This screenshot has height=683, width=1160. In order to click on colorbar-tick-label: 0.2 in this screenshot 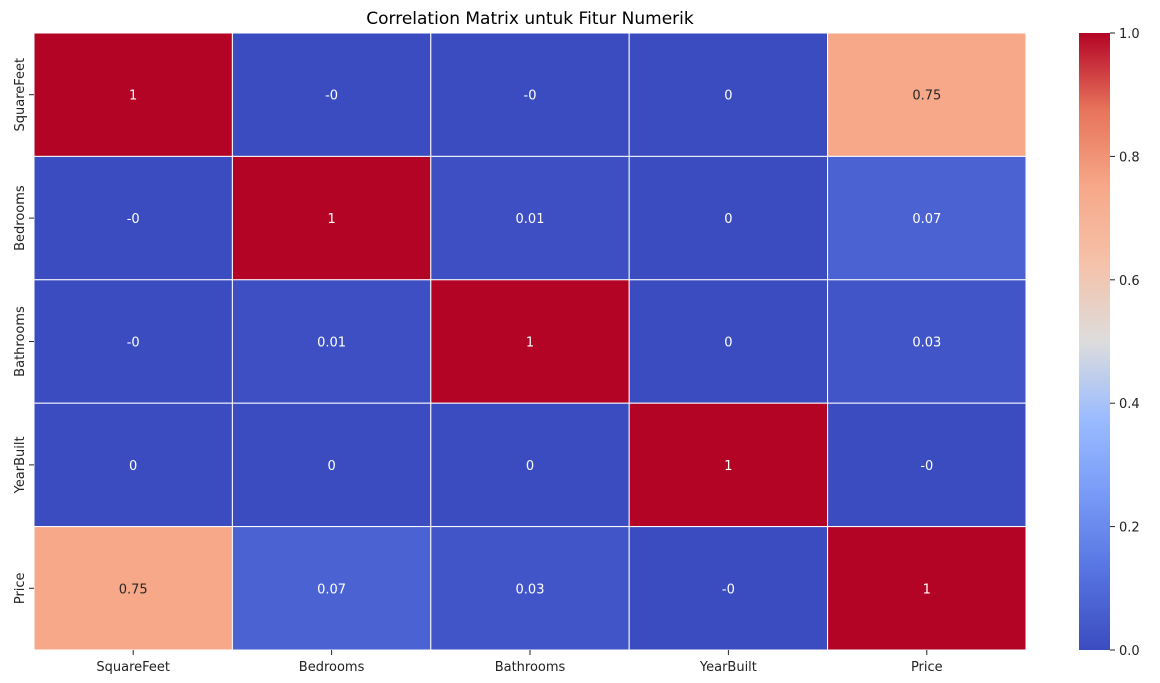, I will do `click(1129, 528)`.